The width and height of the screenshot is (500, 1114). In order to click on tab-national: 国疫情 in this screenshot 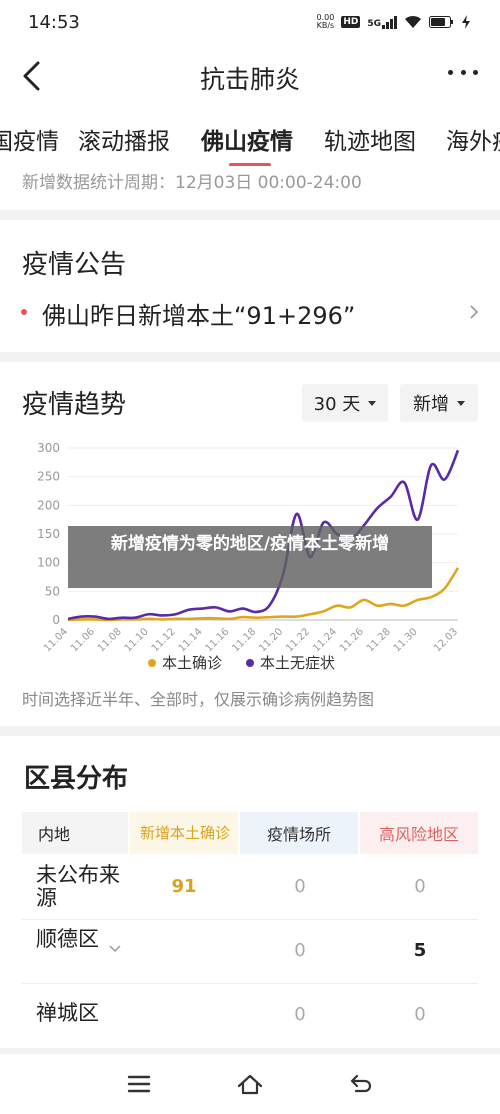, I will do `click(29, 142)`.